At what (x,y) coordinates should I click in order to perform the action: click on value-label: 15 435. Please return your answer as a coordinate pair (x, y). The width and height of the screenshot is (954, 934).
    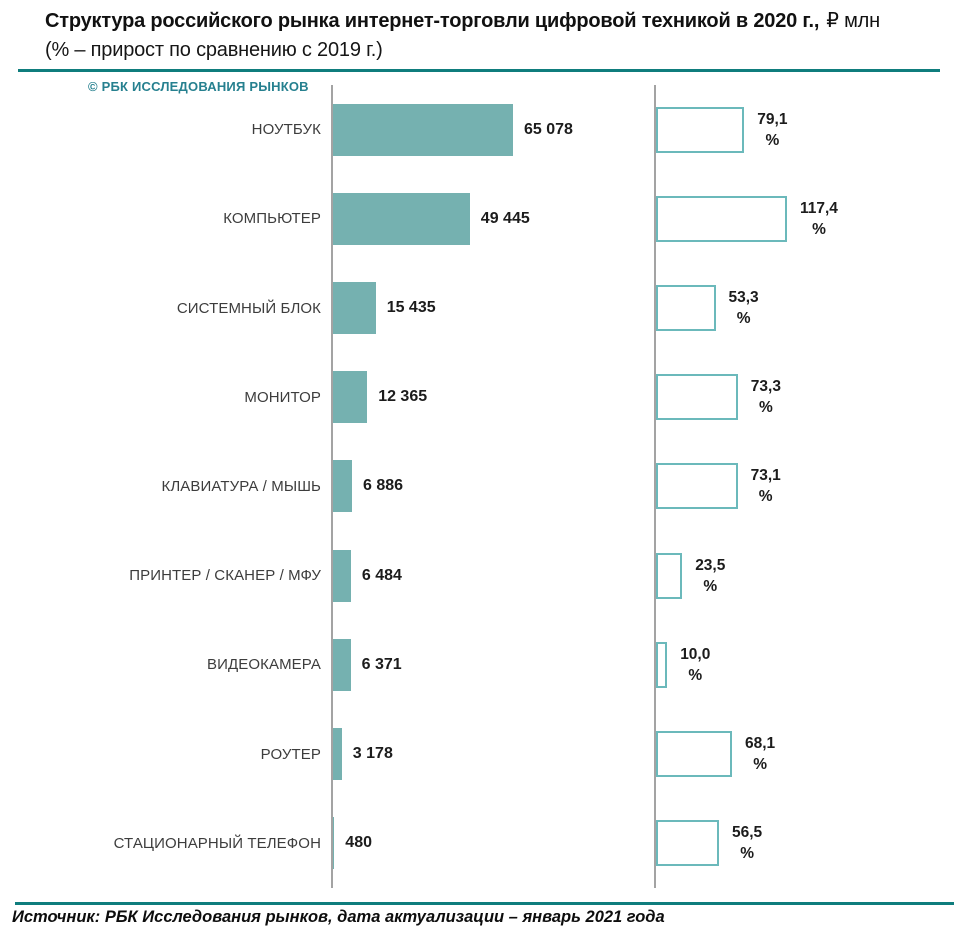
    Looking at the image, I should click on (411, 308).